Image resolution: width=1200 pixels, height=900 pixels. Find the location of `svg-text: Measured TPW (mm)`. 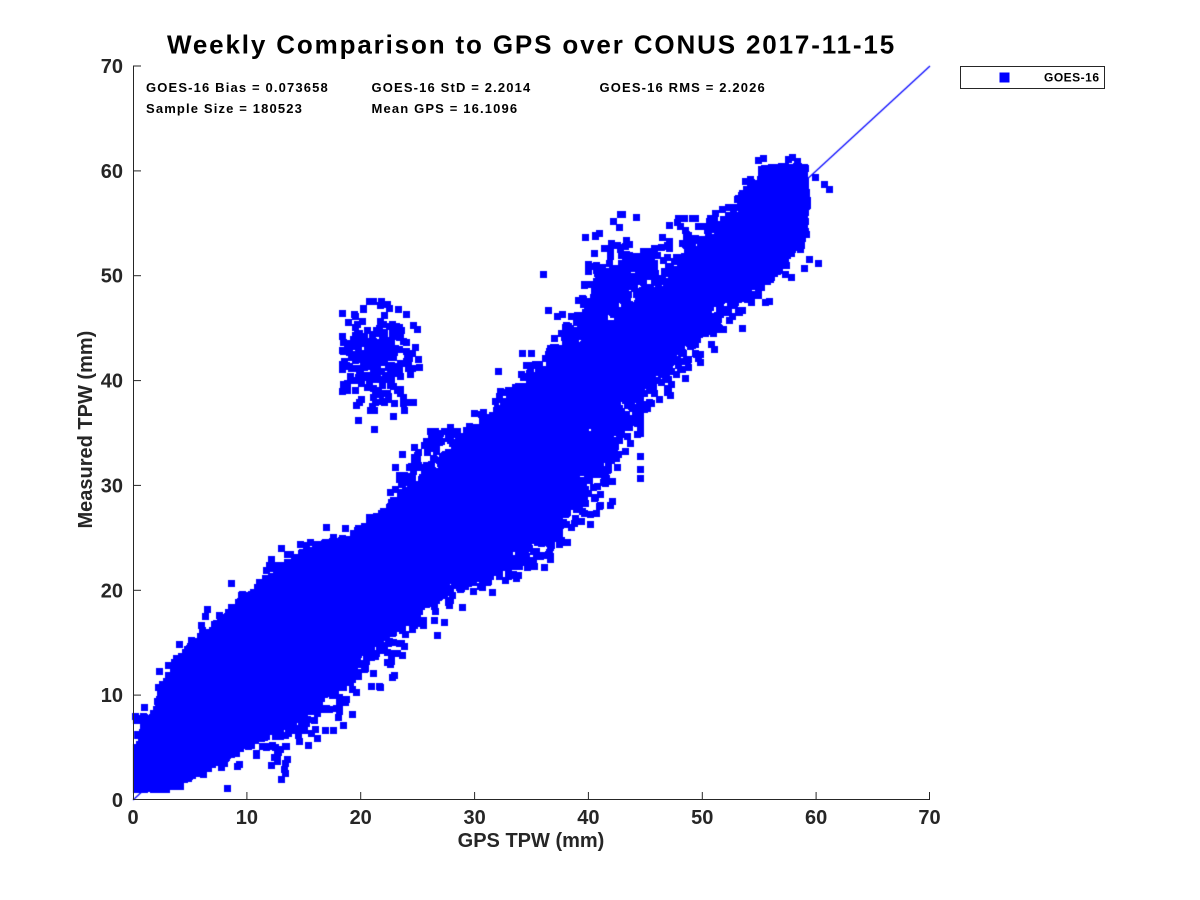

svg-text: Measured TPW (mm) is located at coordinates (86, 430).